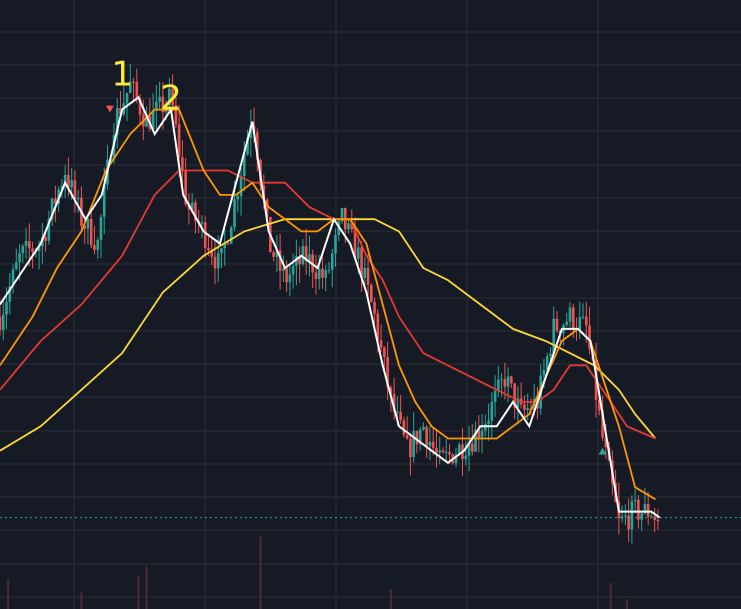 This screenshot has width=741, height=609. Describe the element at coordinates (317, 572) in the screenshot. I see `volume-bars` at that location.